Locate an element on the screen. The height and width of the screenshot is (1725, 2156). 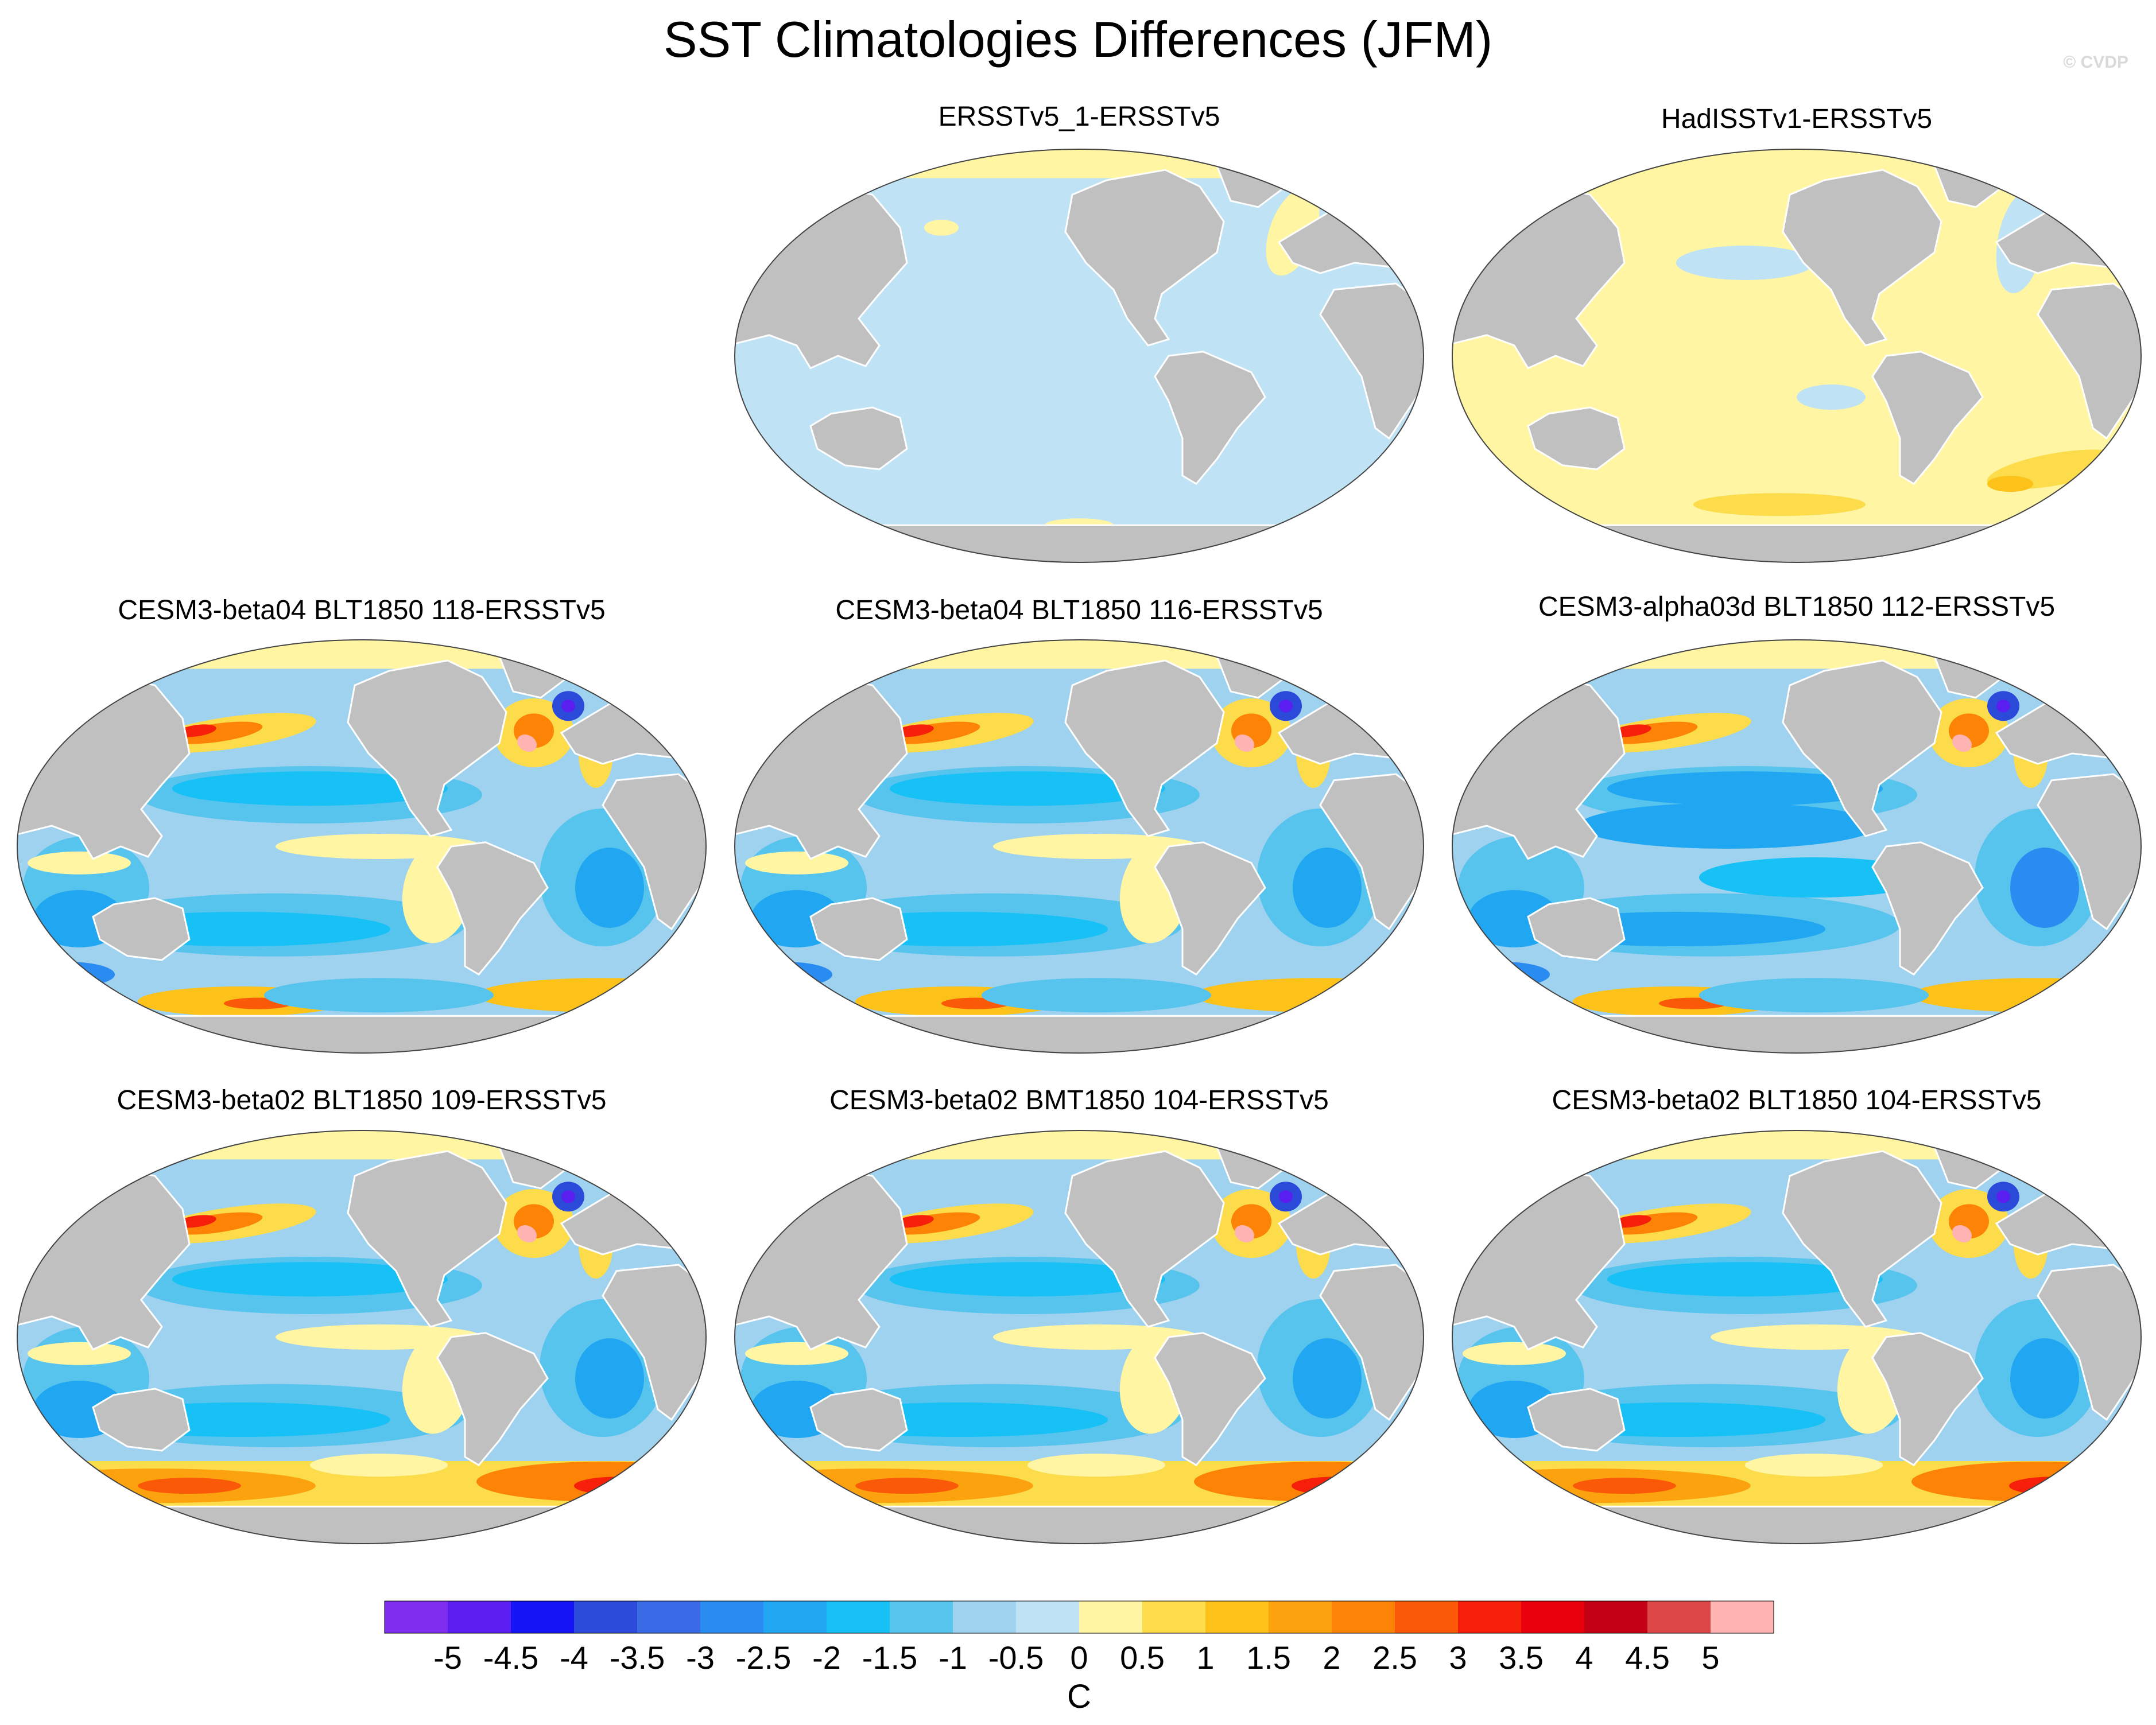
colorbar-tick-label: 2.5 is located at coordinates (1394, 1657).